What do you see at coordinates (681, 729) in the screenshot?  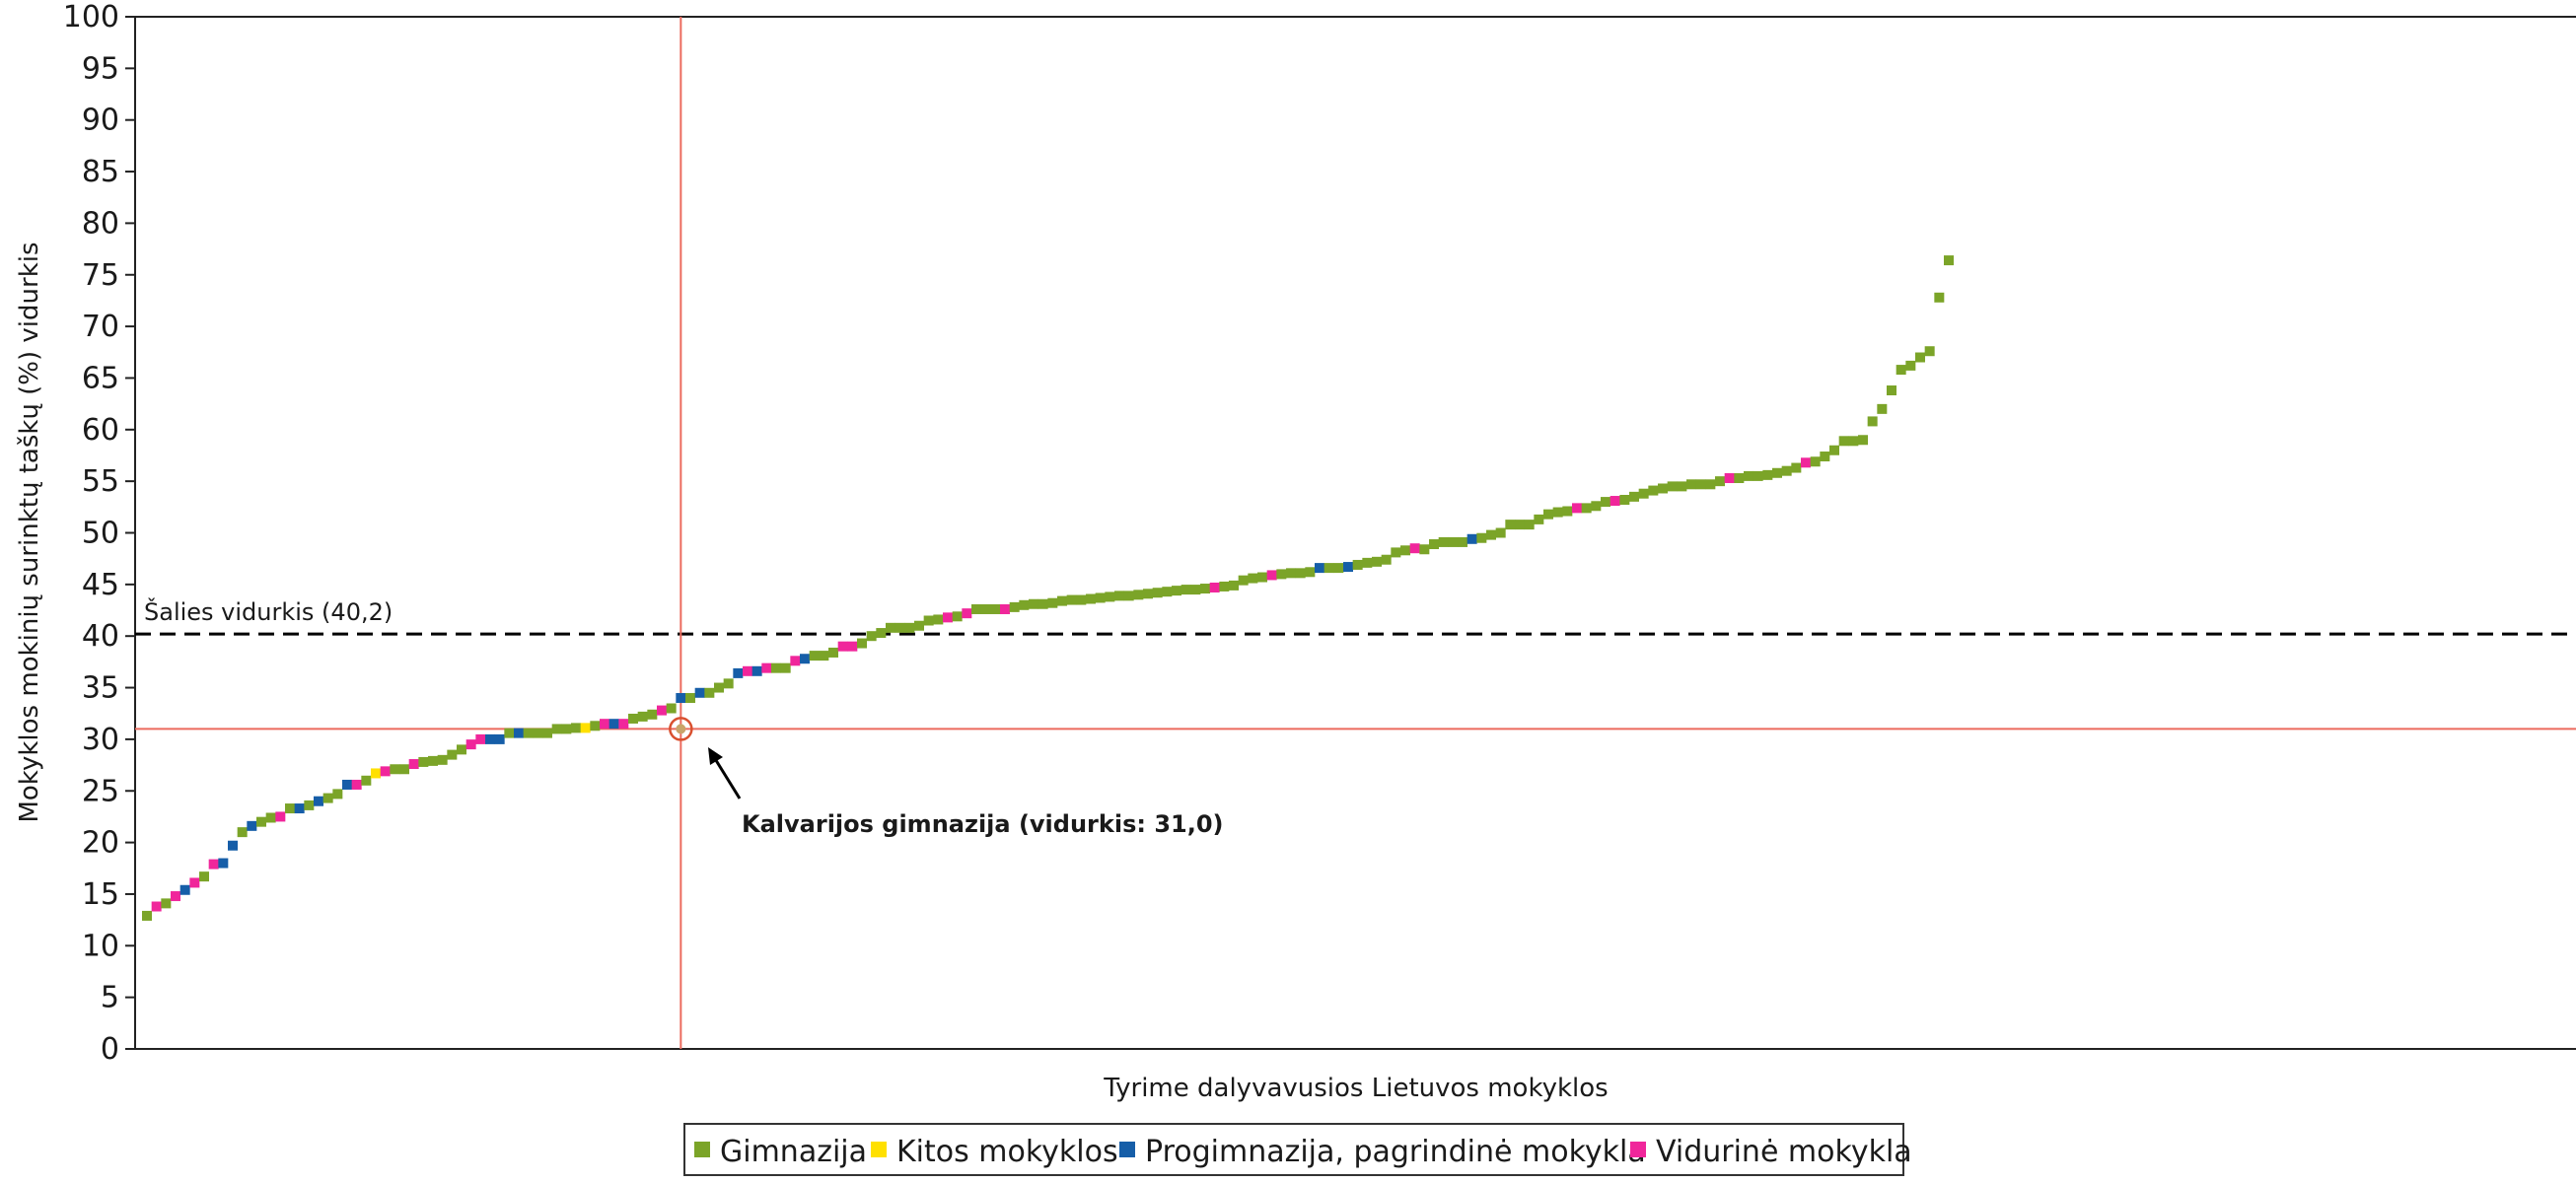 I see `highlight-point` at bounding box center [681, 729].